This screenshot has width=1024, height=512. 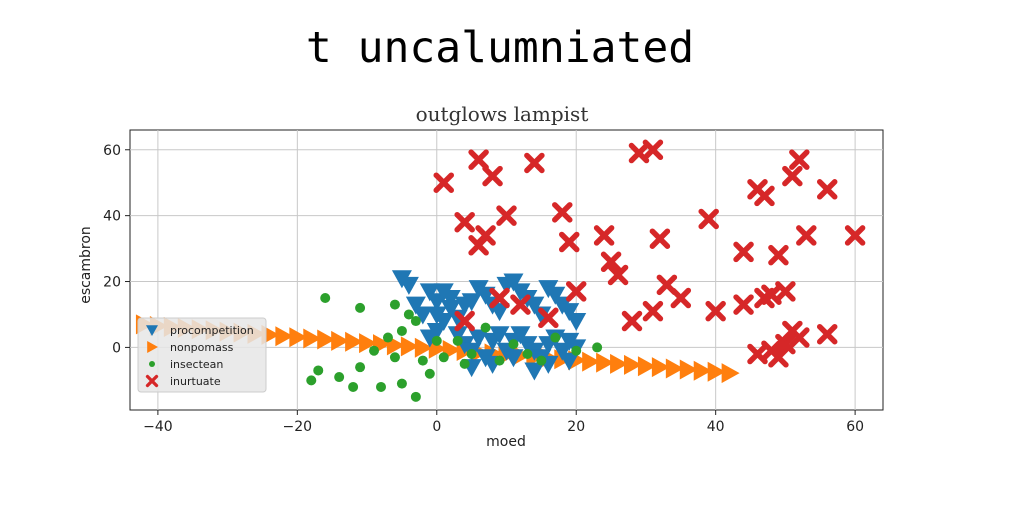 What do you see at coordinates (576, 427) in the screenshot?
I see `x-tick-label: 20` at bounding box center [576, 427].